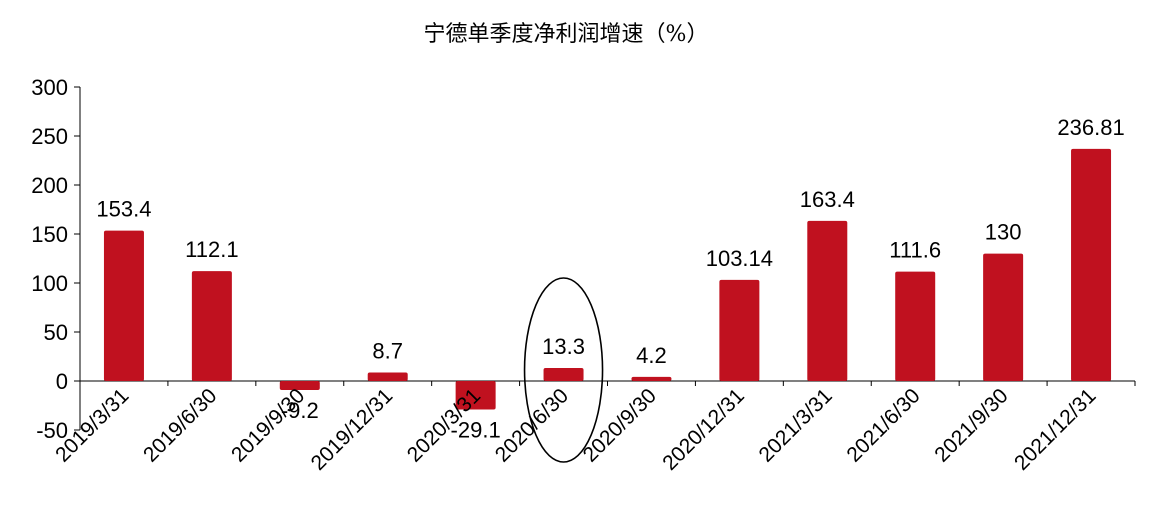  What do you see at coordinates (1055, 429) in the screenshot?
I see `category-label: 2021/12/31` at bounding box center [1055, 429].